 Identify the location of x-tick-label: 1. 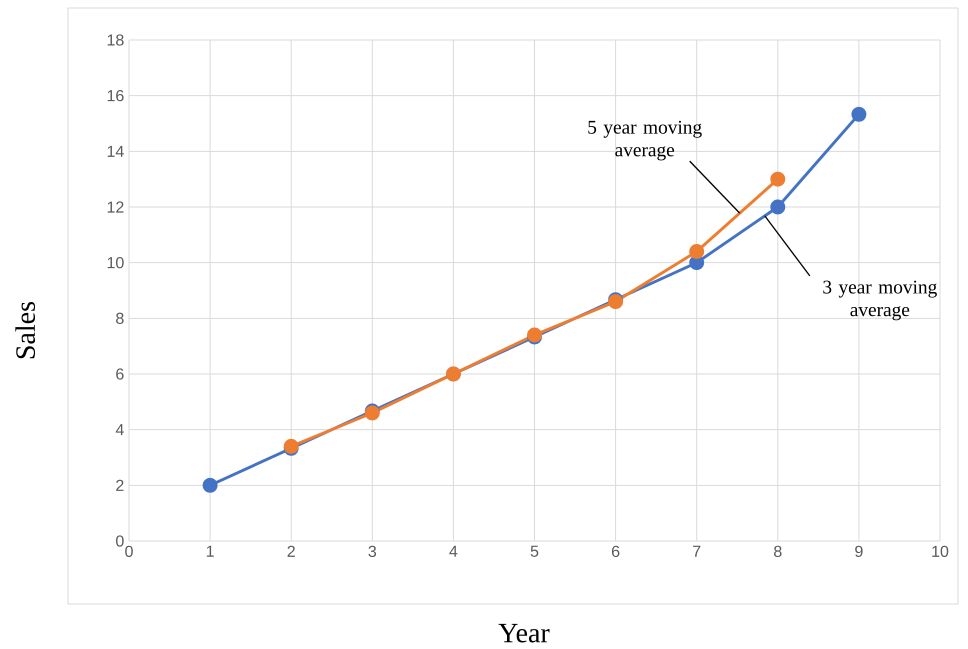
(210, 551).